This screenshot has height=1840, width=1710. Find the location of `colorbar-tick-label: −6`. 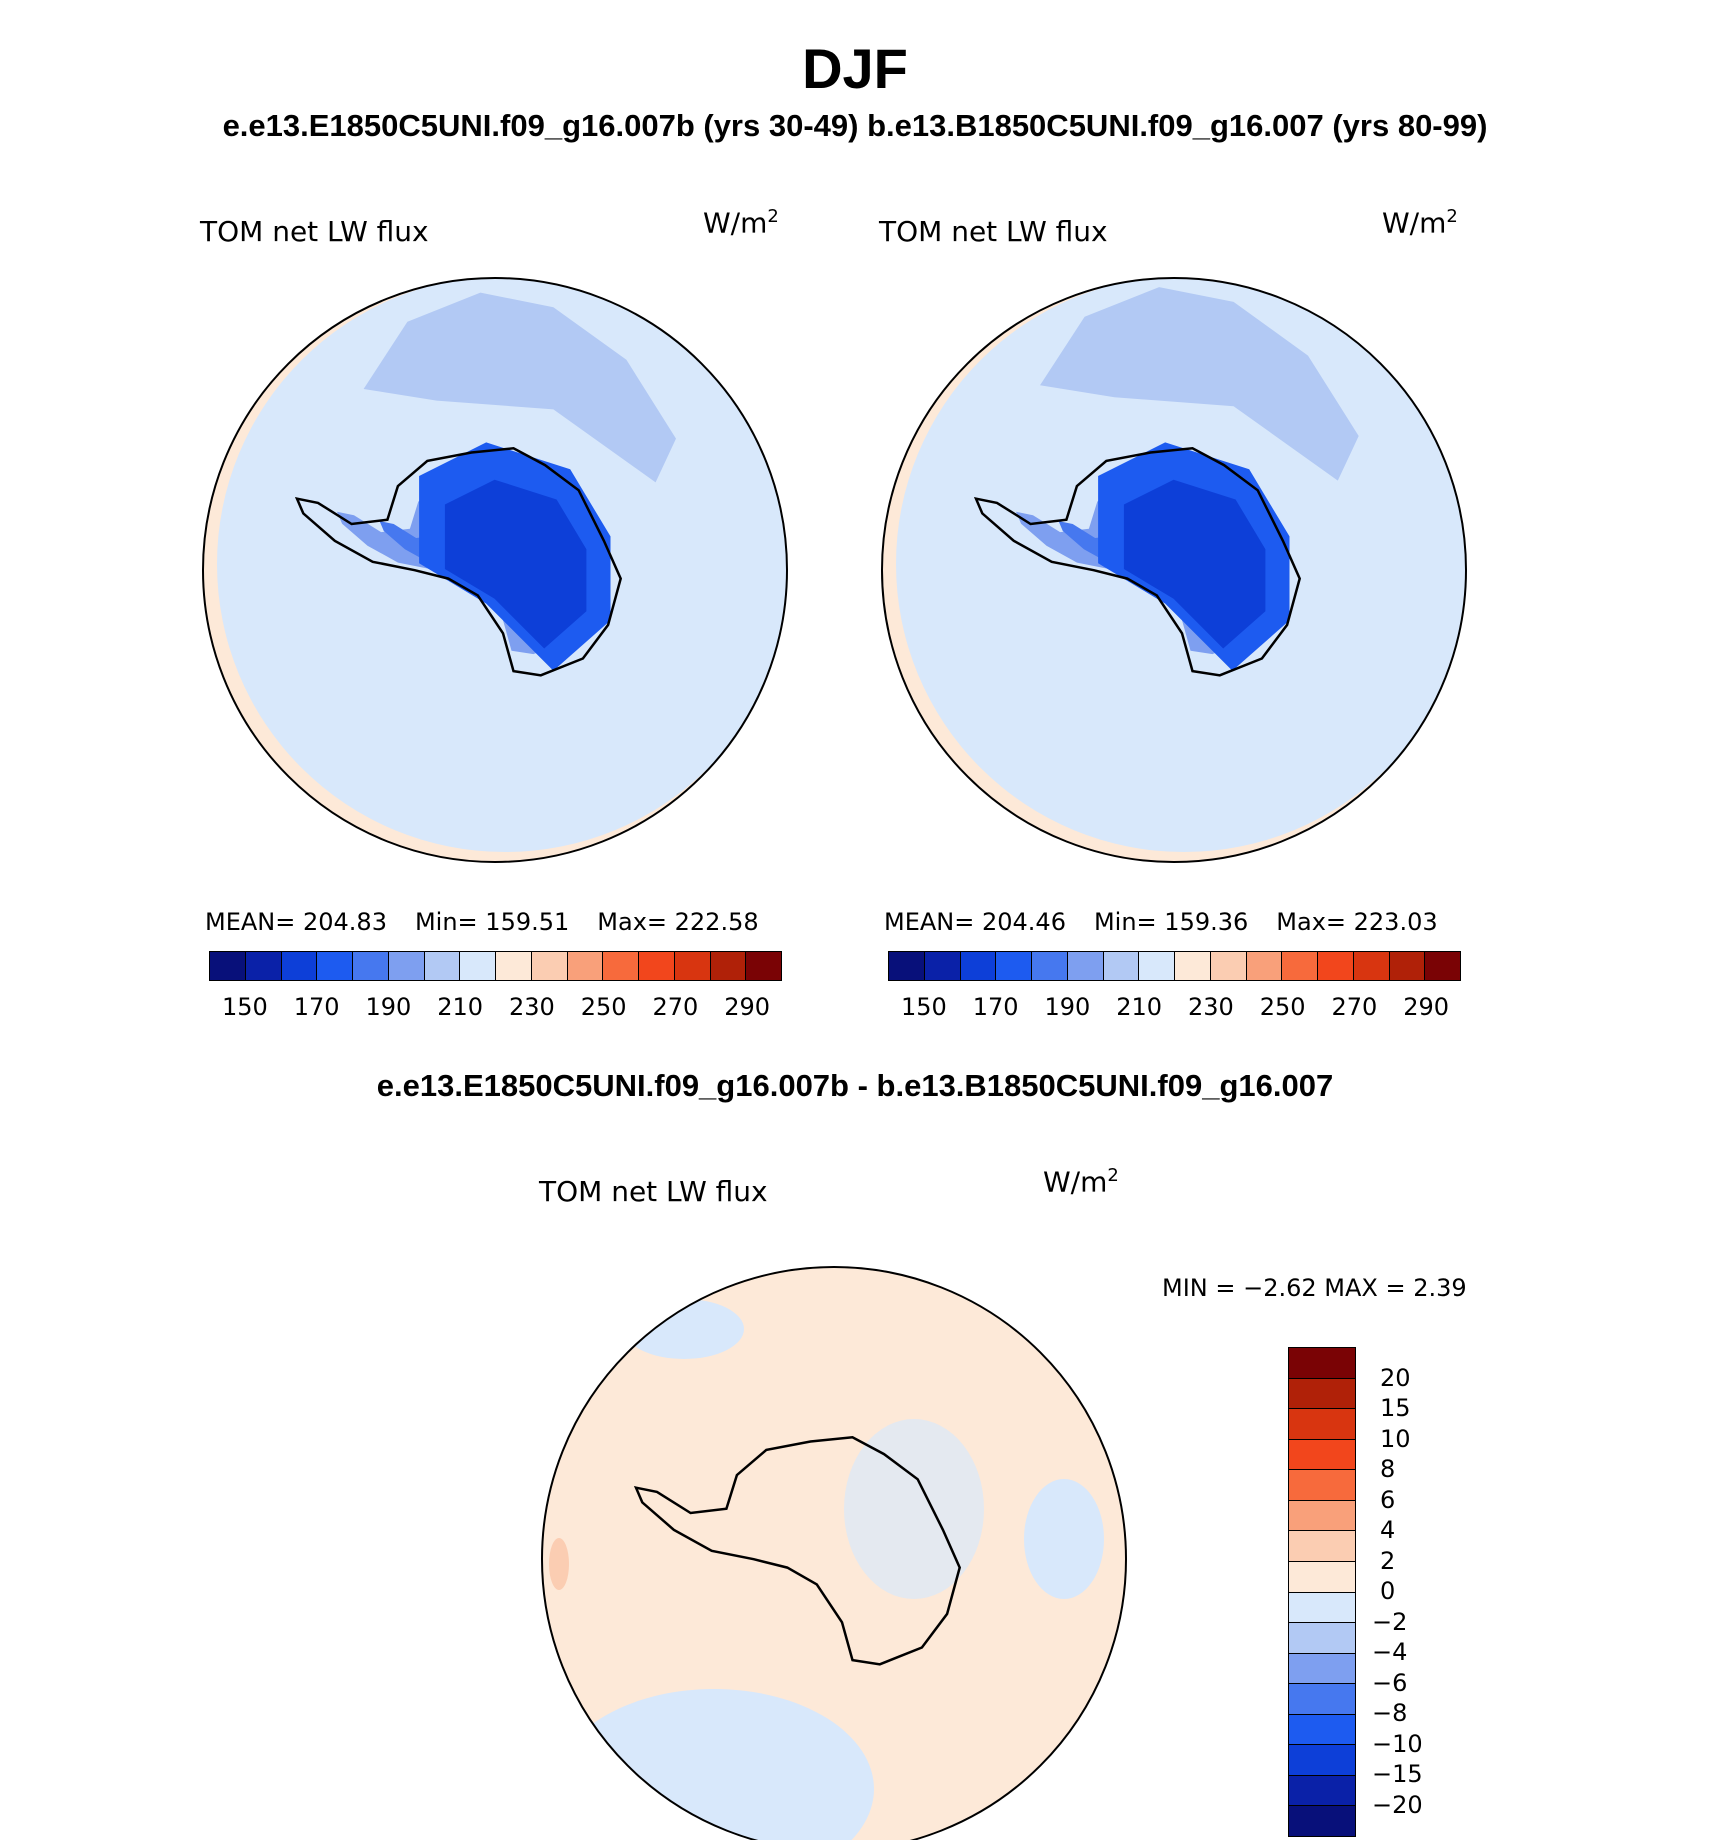

colorbar-tick-label: −6 is located at coordinates (1389, 1683).